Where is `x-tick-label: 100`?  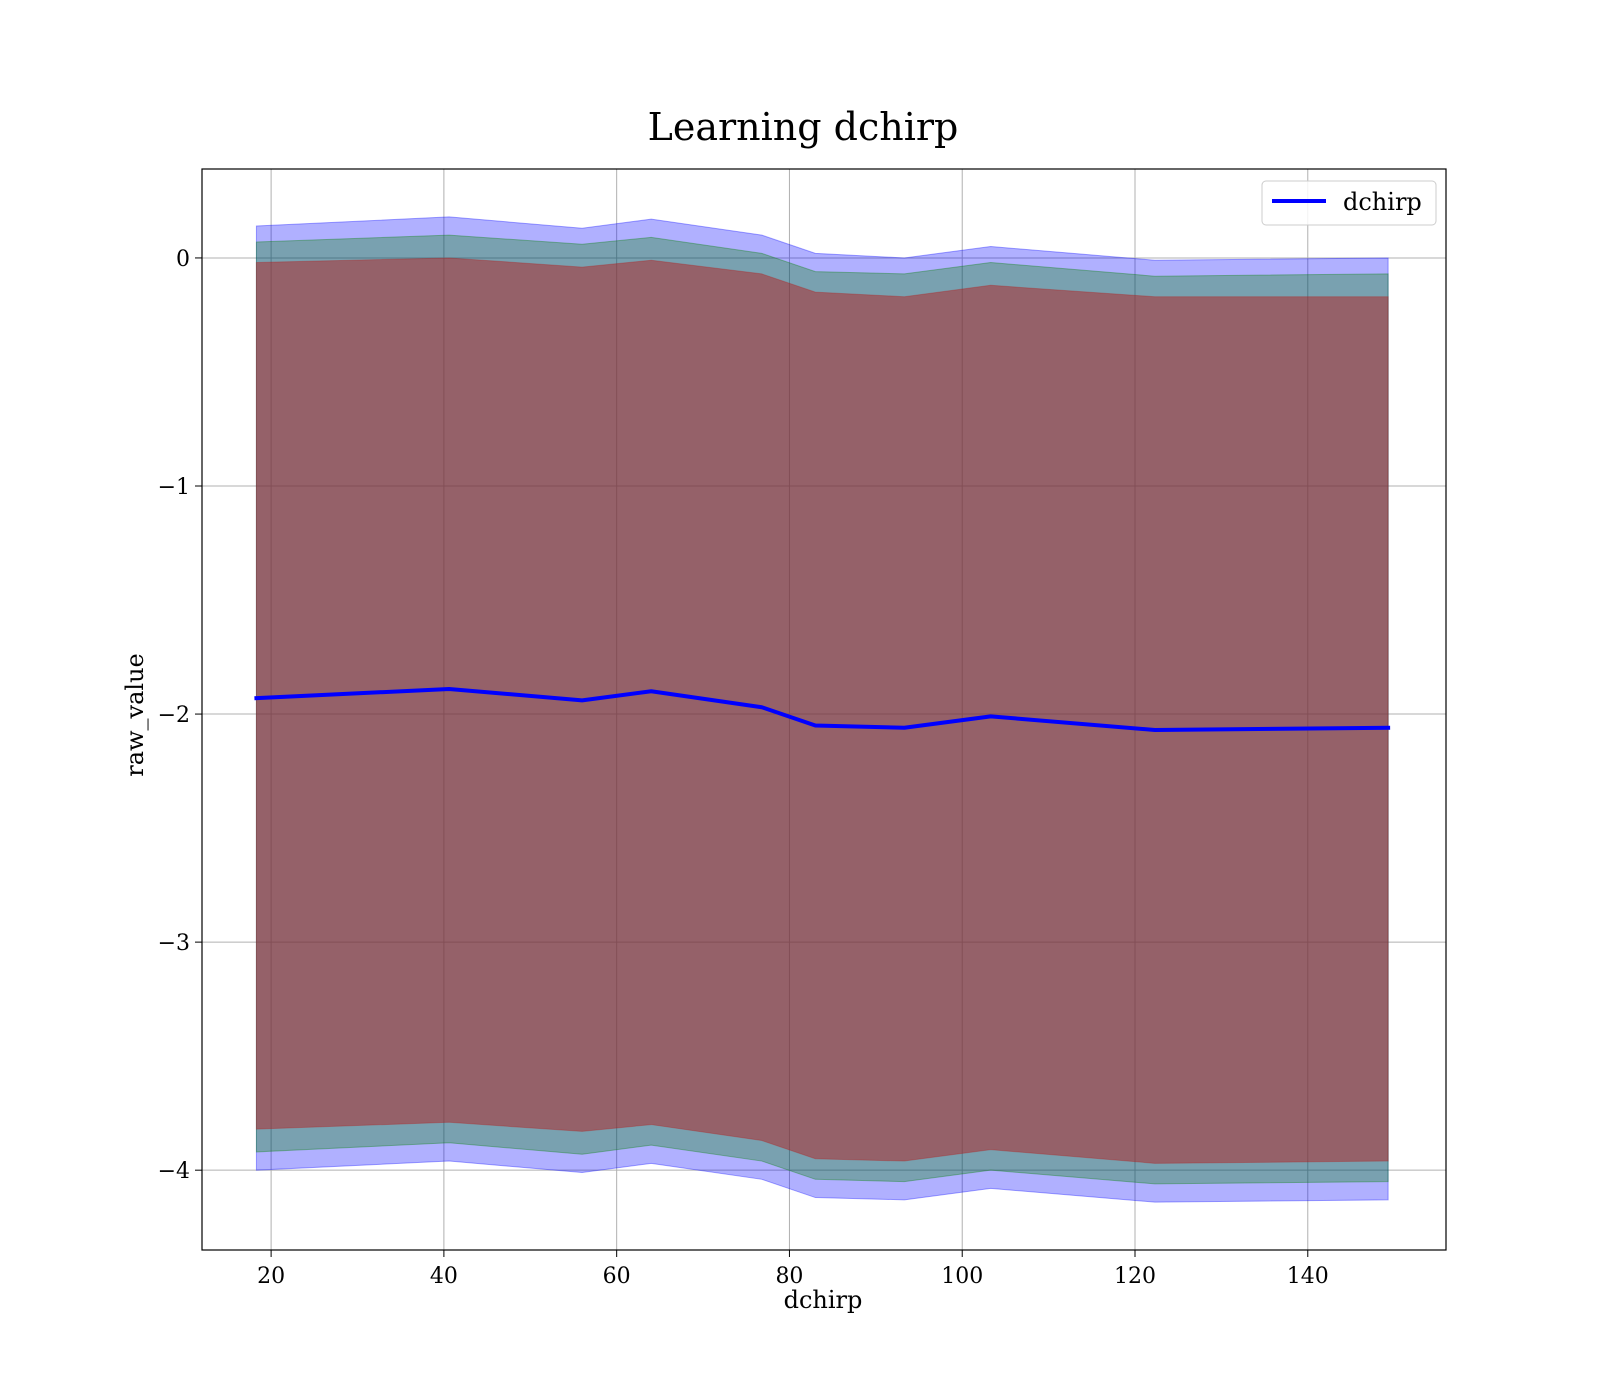 x-tick-label: 100 is located at coordinates (962, 1276).